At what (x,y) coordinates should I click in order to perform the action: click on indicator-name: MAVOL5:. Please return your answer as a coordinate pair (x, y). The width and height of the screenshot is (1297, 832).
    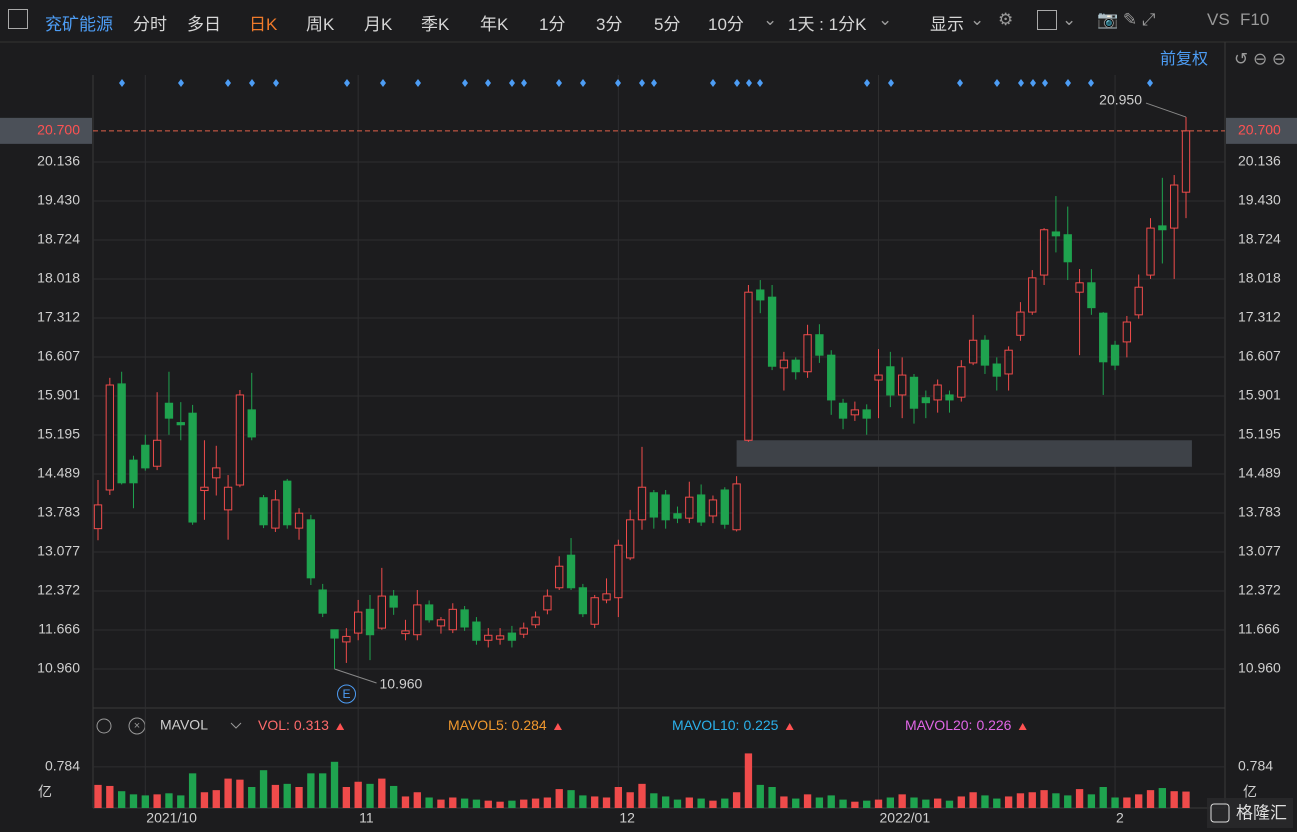
    Looking at the image, I should click on (478, 725).